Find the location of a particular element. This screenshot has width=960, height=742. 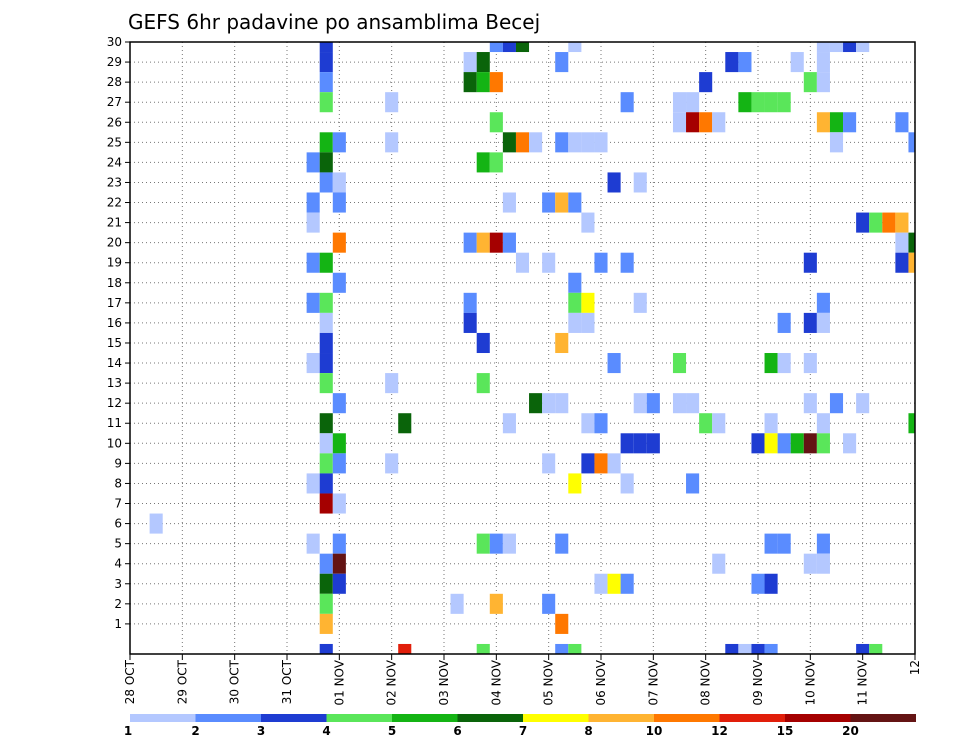

y-tick-label: 23 is located at coordinates (114, 182).